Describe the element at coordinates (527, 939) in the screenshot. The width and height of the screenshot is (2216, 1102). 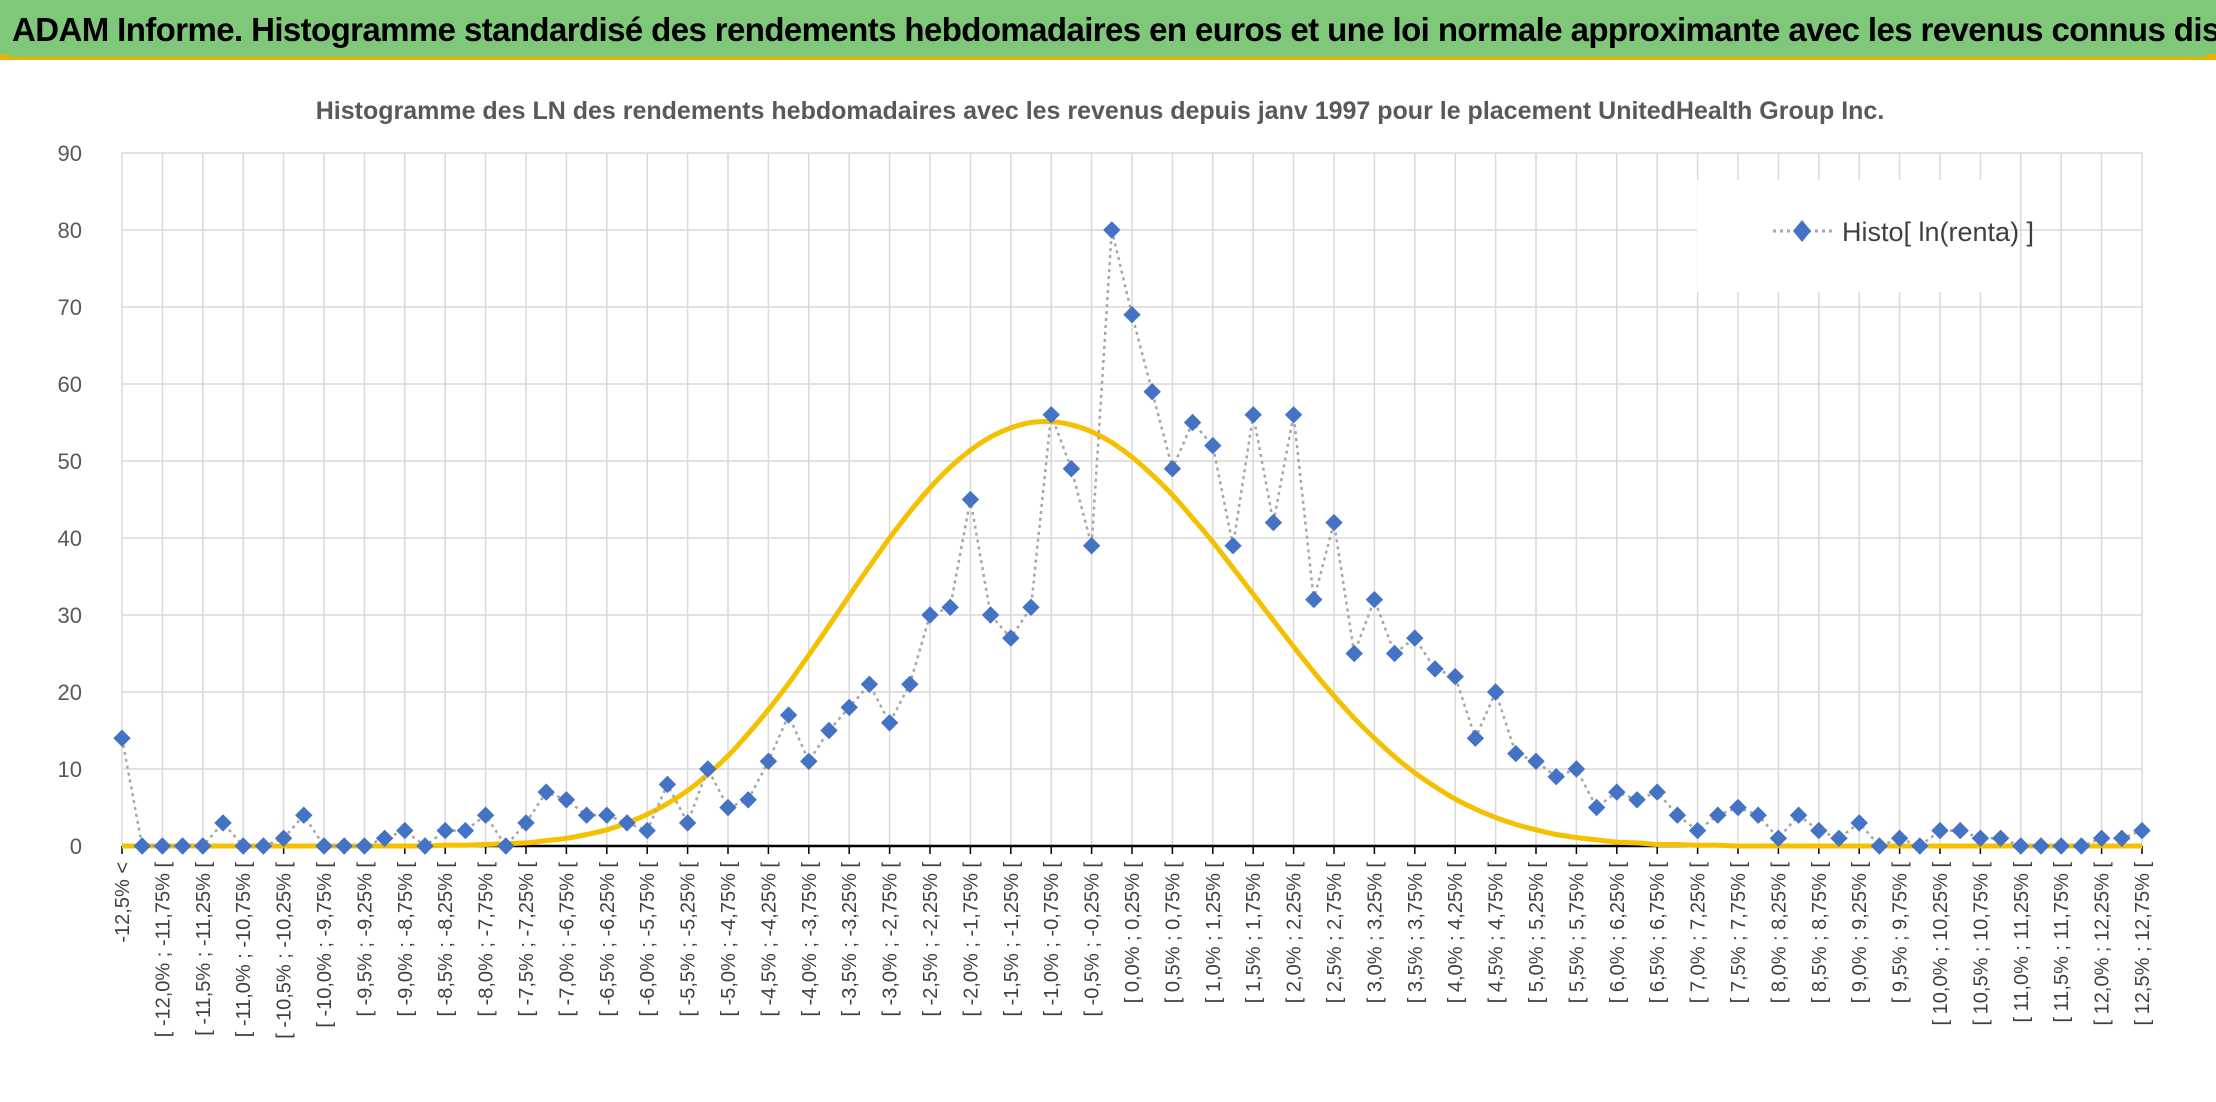
I see `x-tick-label: [ -7,5% ; -7,25% [` at that location.